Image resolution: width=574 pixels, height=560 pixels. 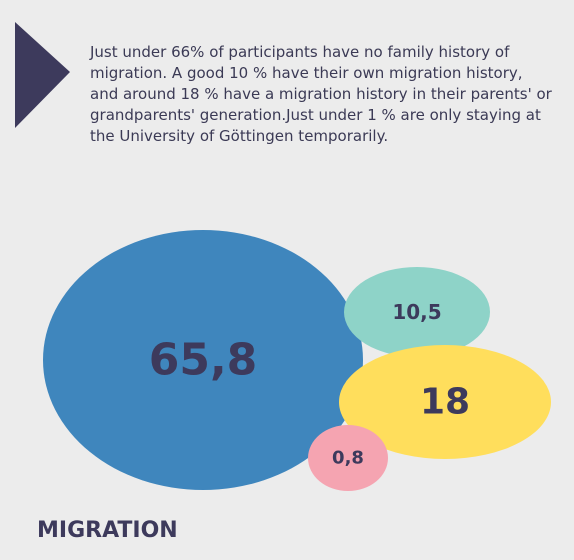 I want to click on decor-triangle, so click(x=42, y=75).